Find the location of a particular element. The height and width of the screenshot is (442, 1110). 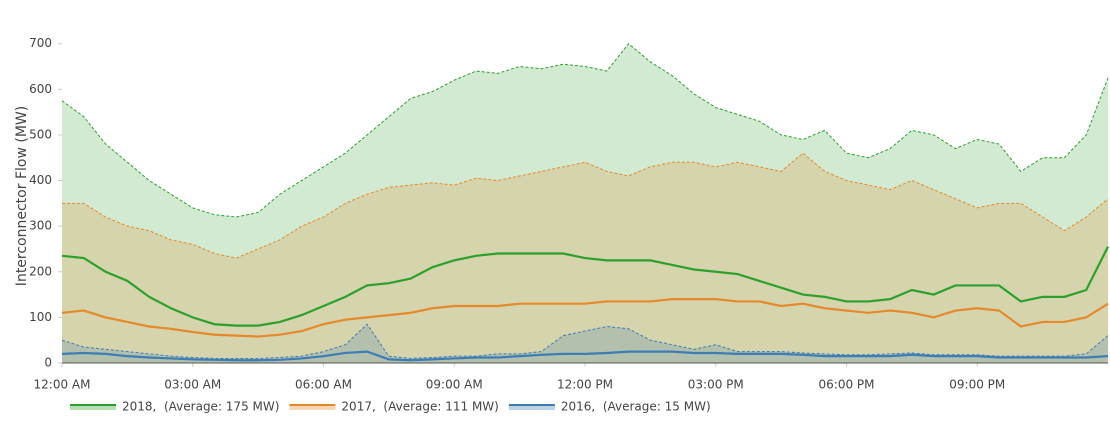

band-upper-line is located at coordinates (585, 341).